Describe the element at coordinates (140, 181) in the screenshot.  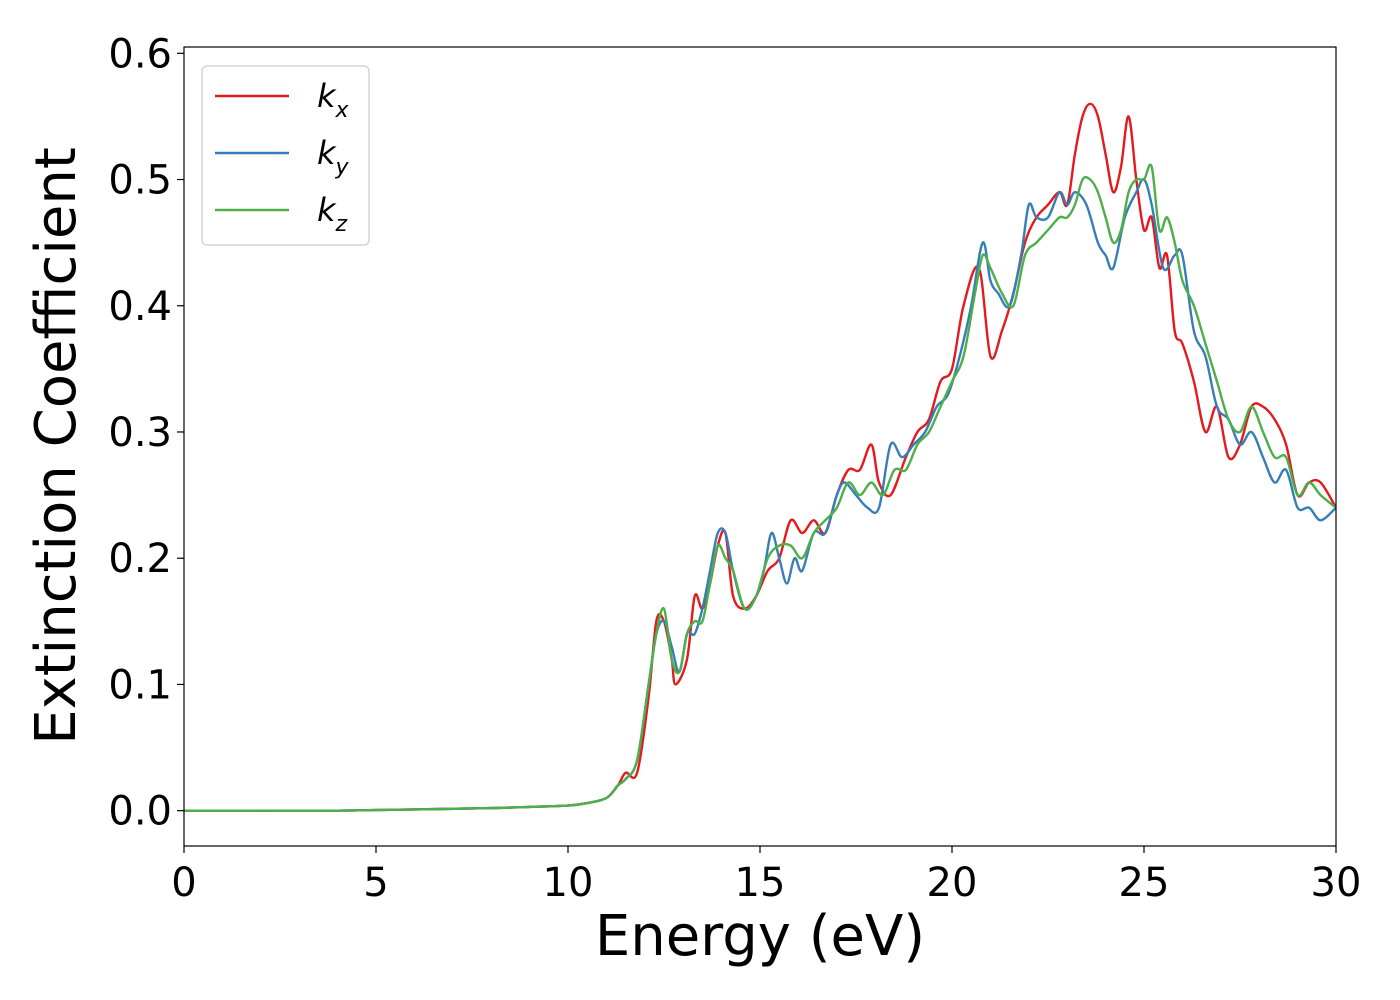
I see `y-tick-label: 0.5` at that location.